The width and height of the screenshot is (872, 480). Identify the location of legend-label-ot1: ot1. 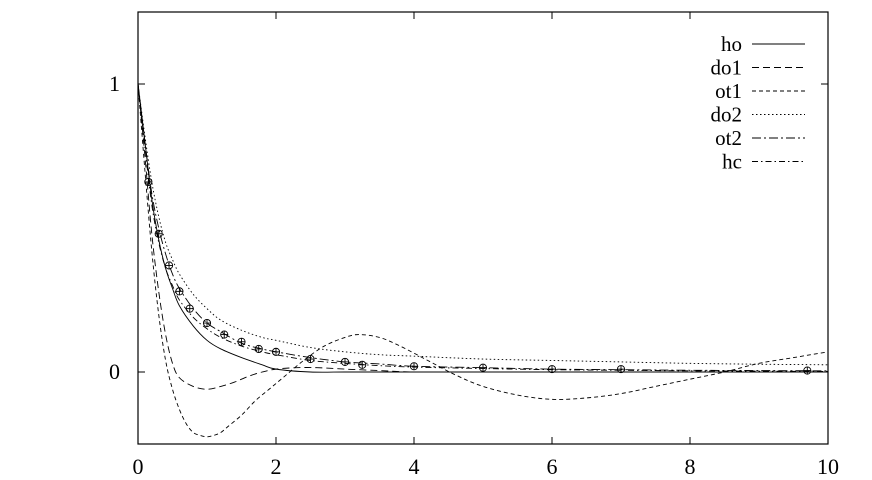
(728, 91).